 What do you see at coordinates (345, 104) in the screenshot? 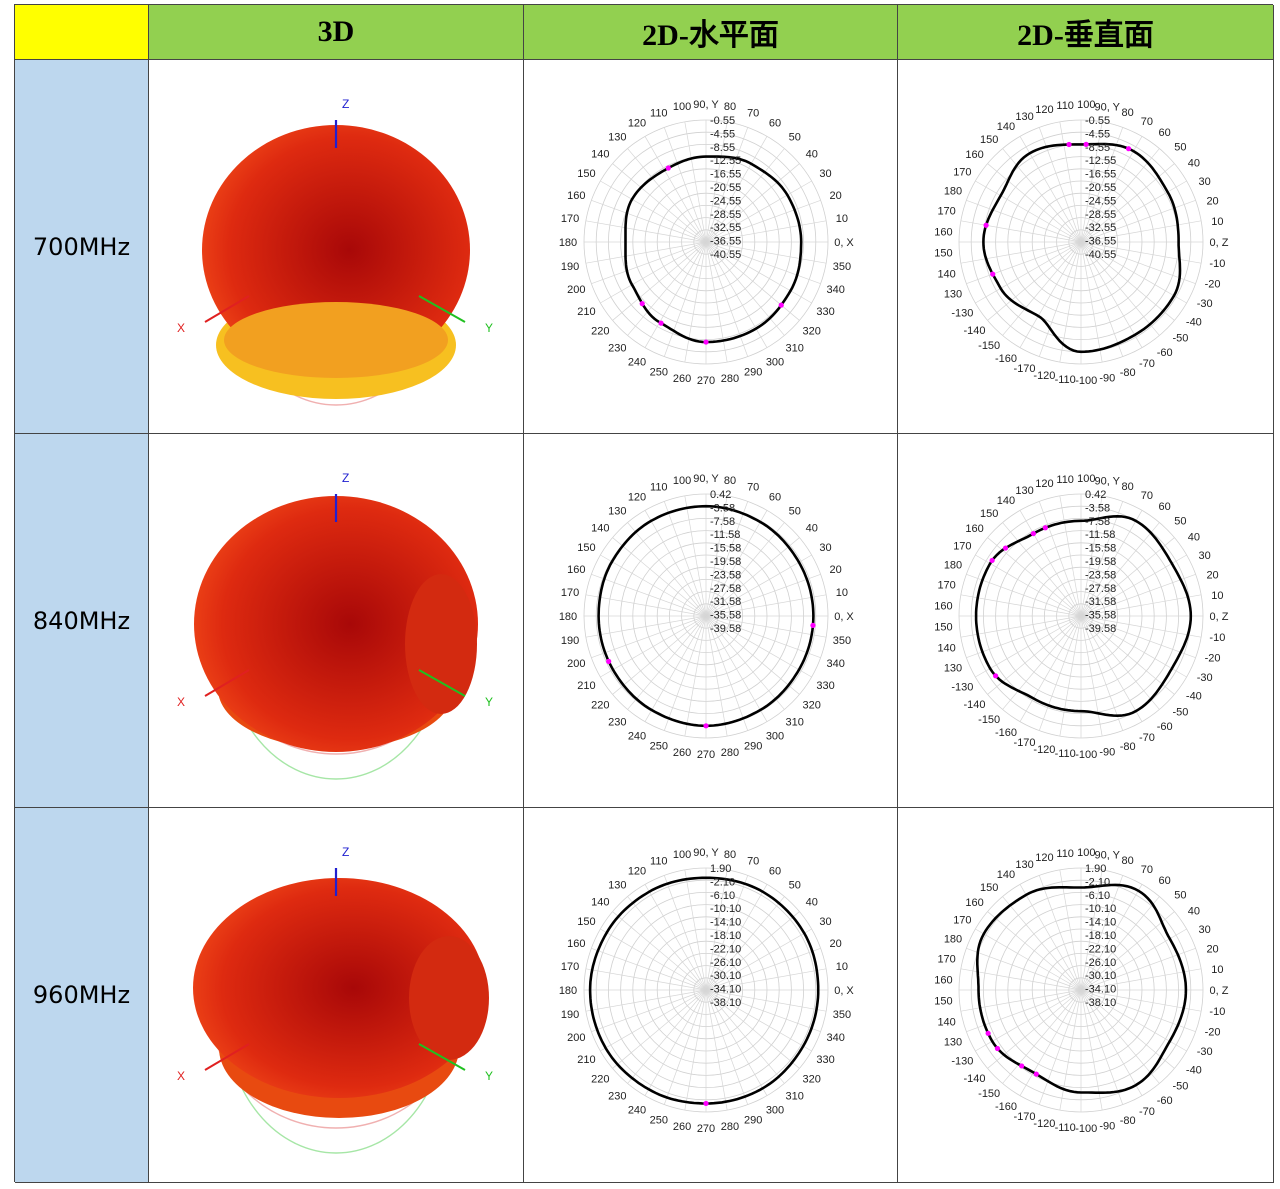
I see `z-axis-label: Z` at bounding box center [345, 104].